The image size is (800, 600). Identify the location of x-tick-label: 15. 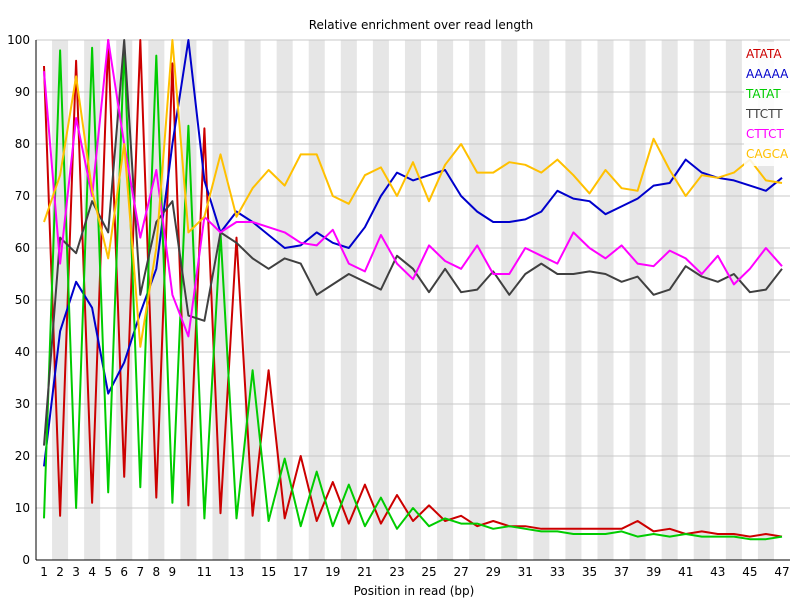
(268, 572).